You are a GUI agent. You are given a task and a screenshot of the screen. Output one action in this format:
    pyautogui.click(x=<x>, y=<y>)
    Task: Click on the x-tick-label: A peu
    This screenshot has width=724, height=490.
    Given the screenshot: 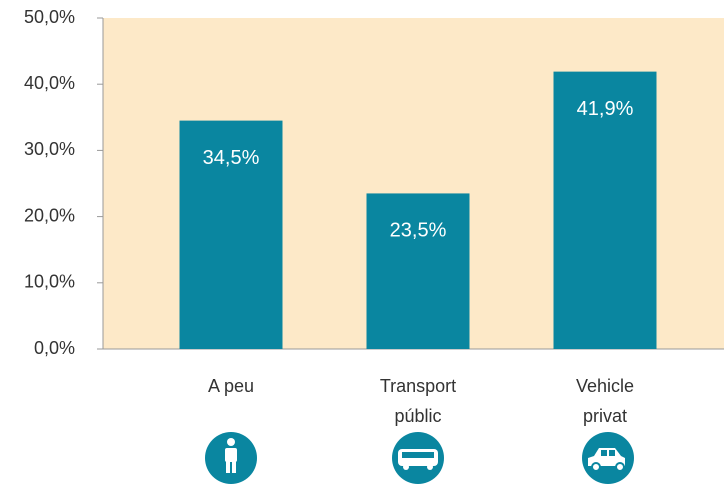 What is the action you would take?
    pyautogui.click(x=231, y=386)
    